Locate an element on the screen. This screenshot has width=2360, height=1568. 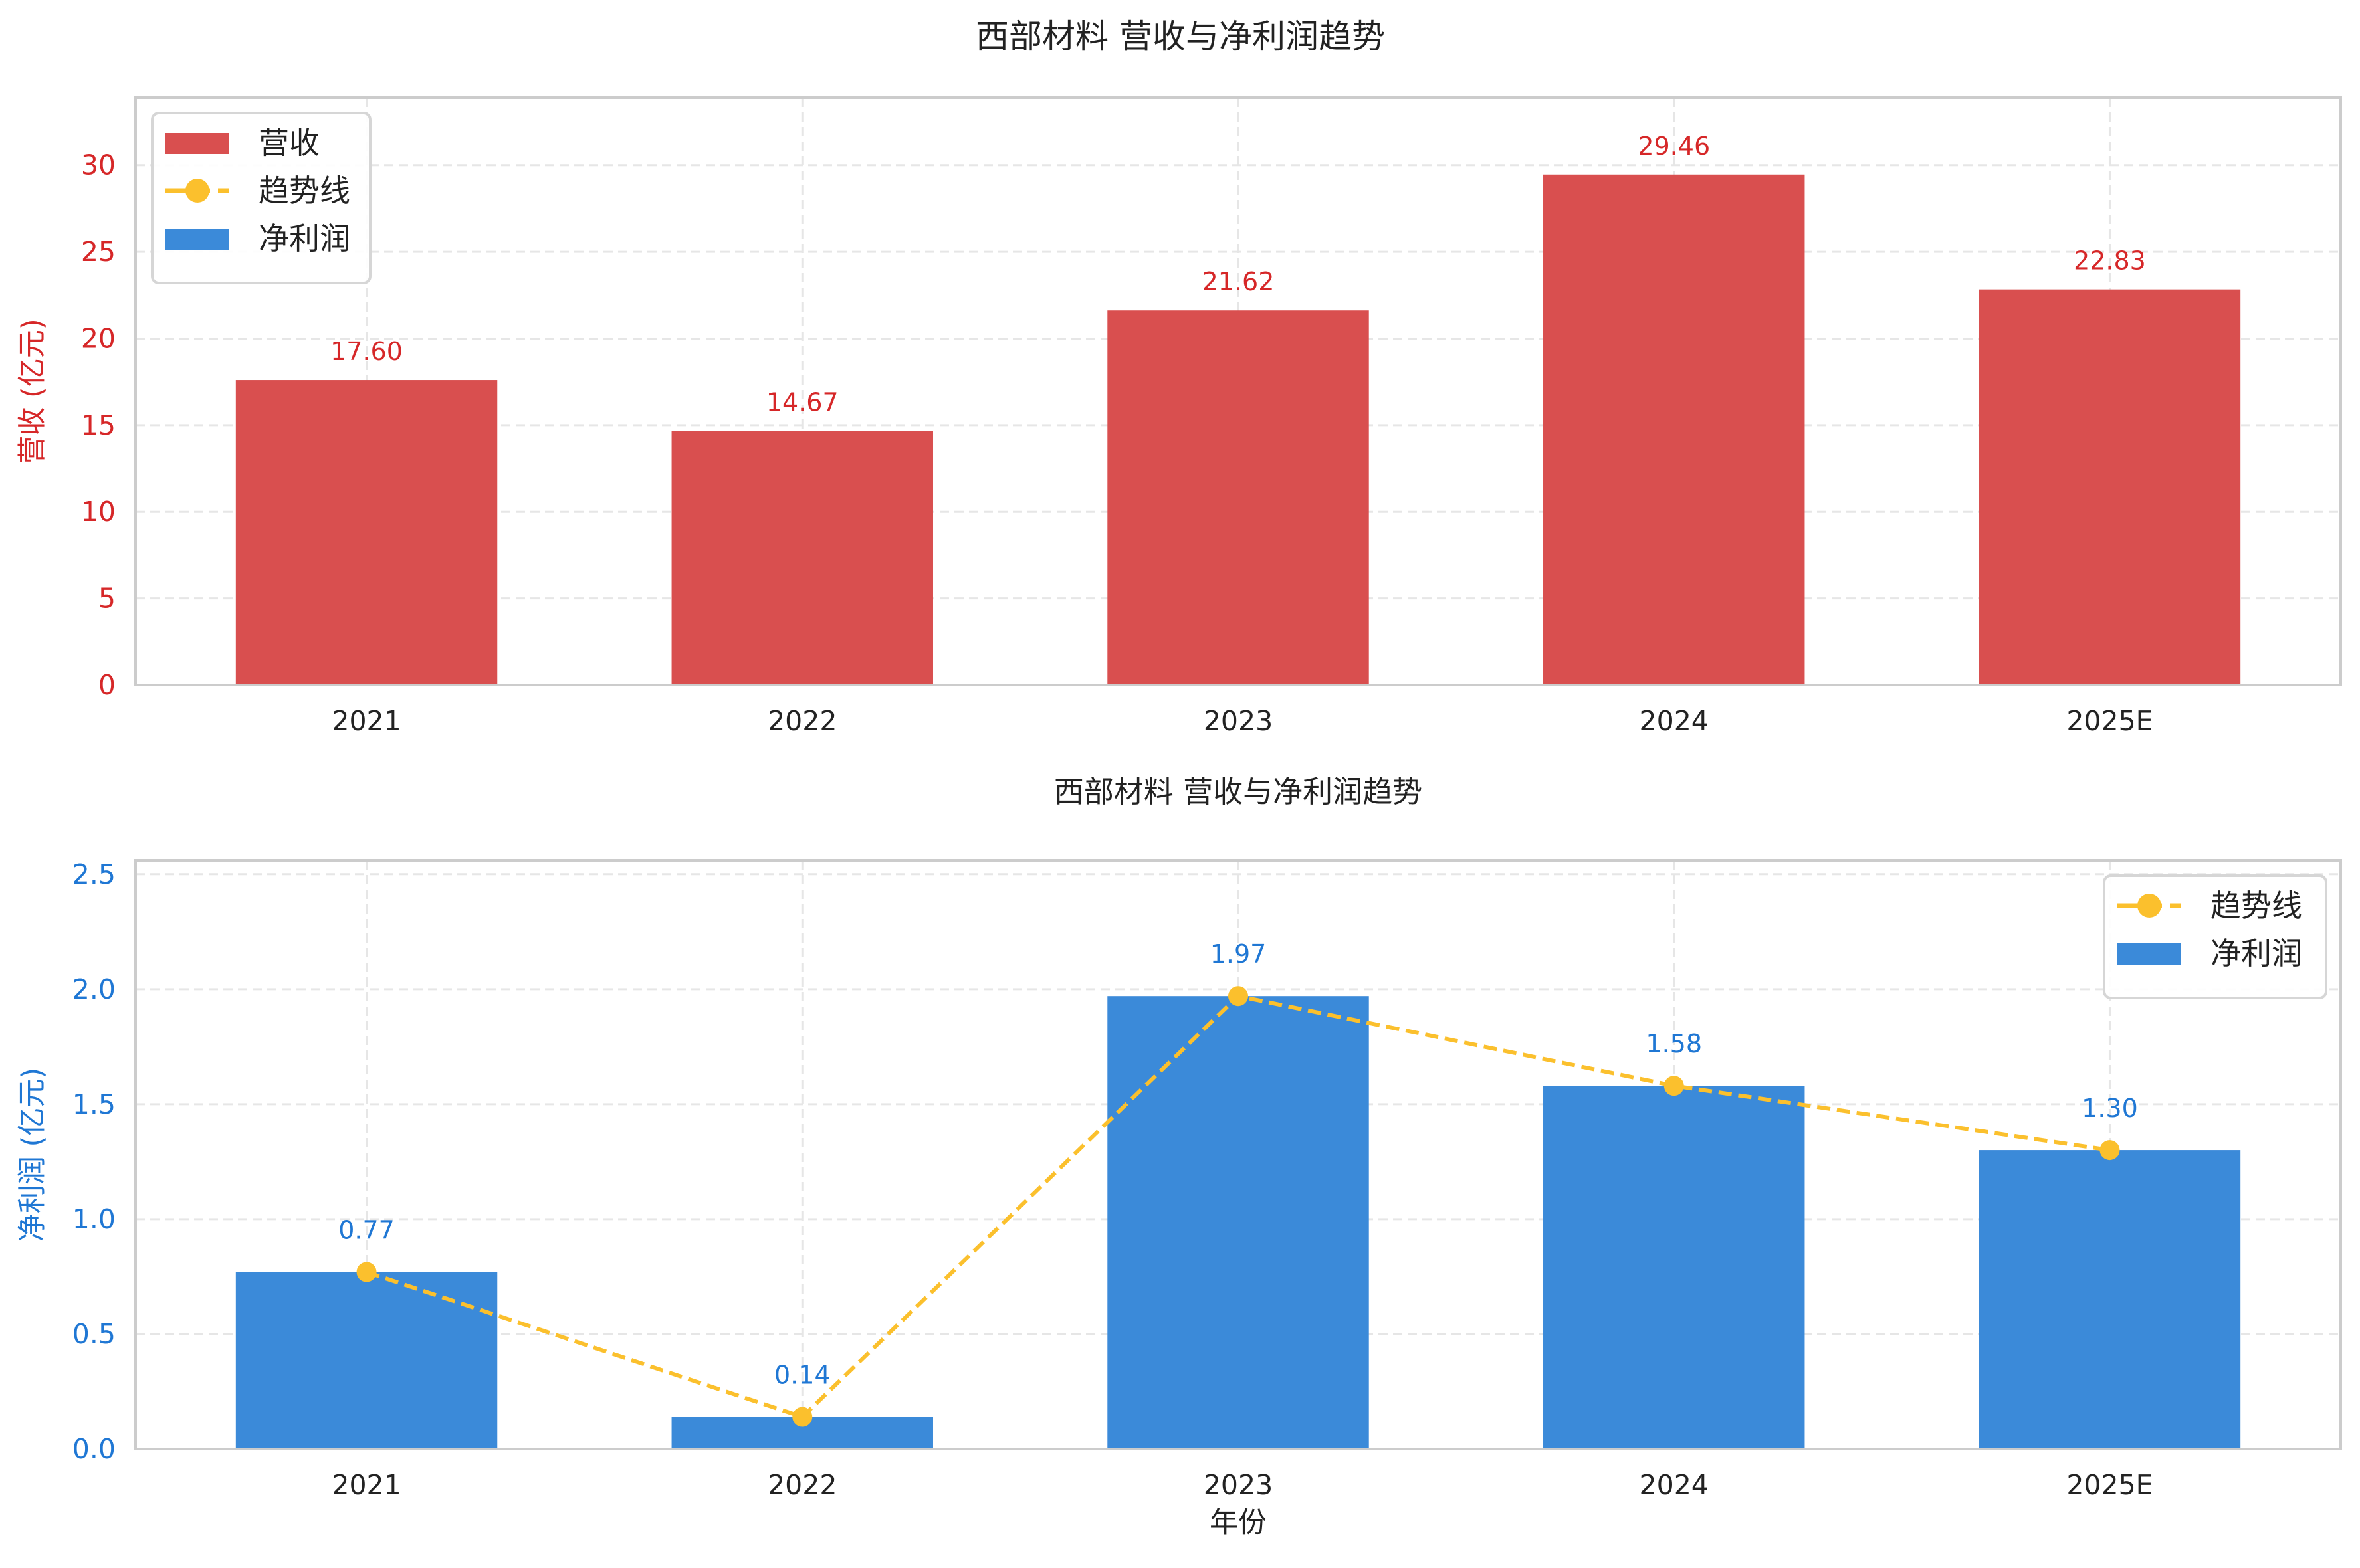
y-tick-label: 0.0 is located at coordinates (94, 1449).